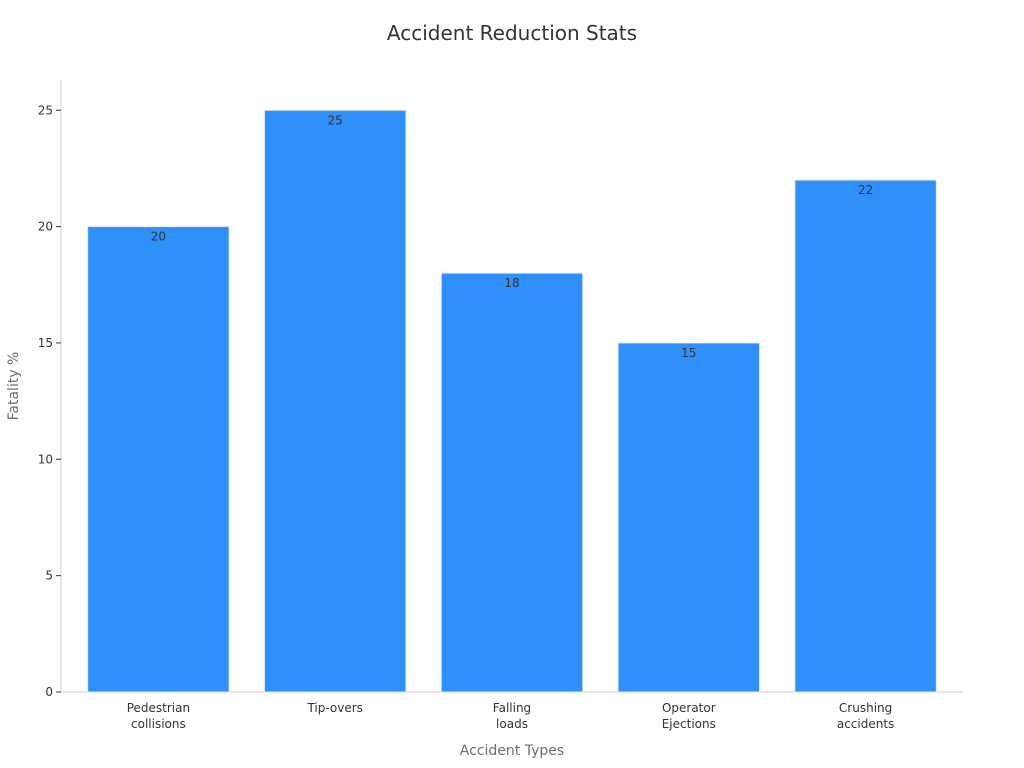 This screenshot has height=768, width=1024. I want to click on y-tick-label: 15, so click(45, 343).